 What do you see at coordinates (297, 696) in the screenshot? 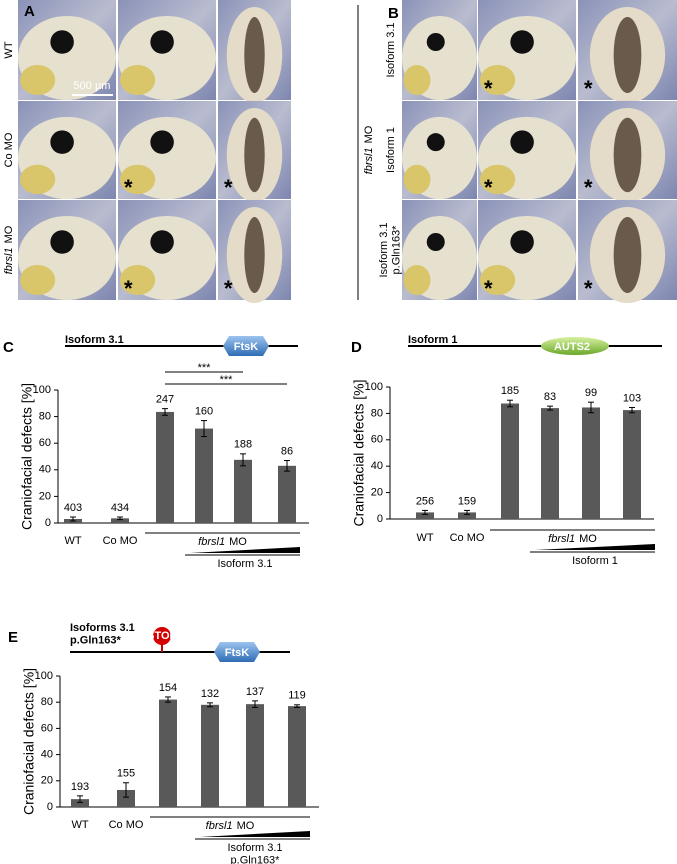
I see `n-label: 119` at bounding box center [297, 696].